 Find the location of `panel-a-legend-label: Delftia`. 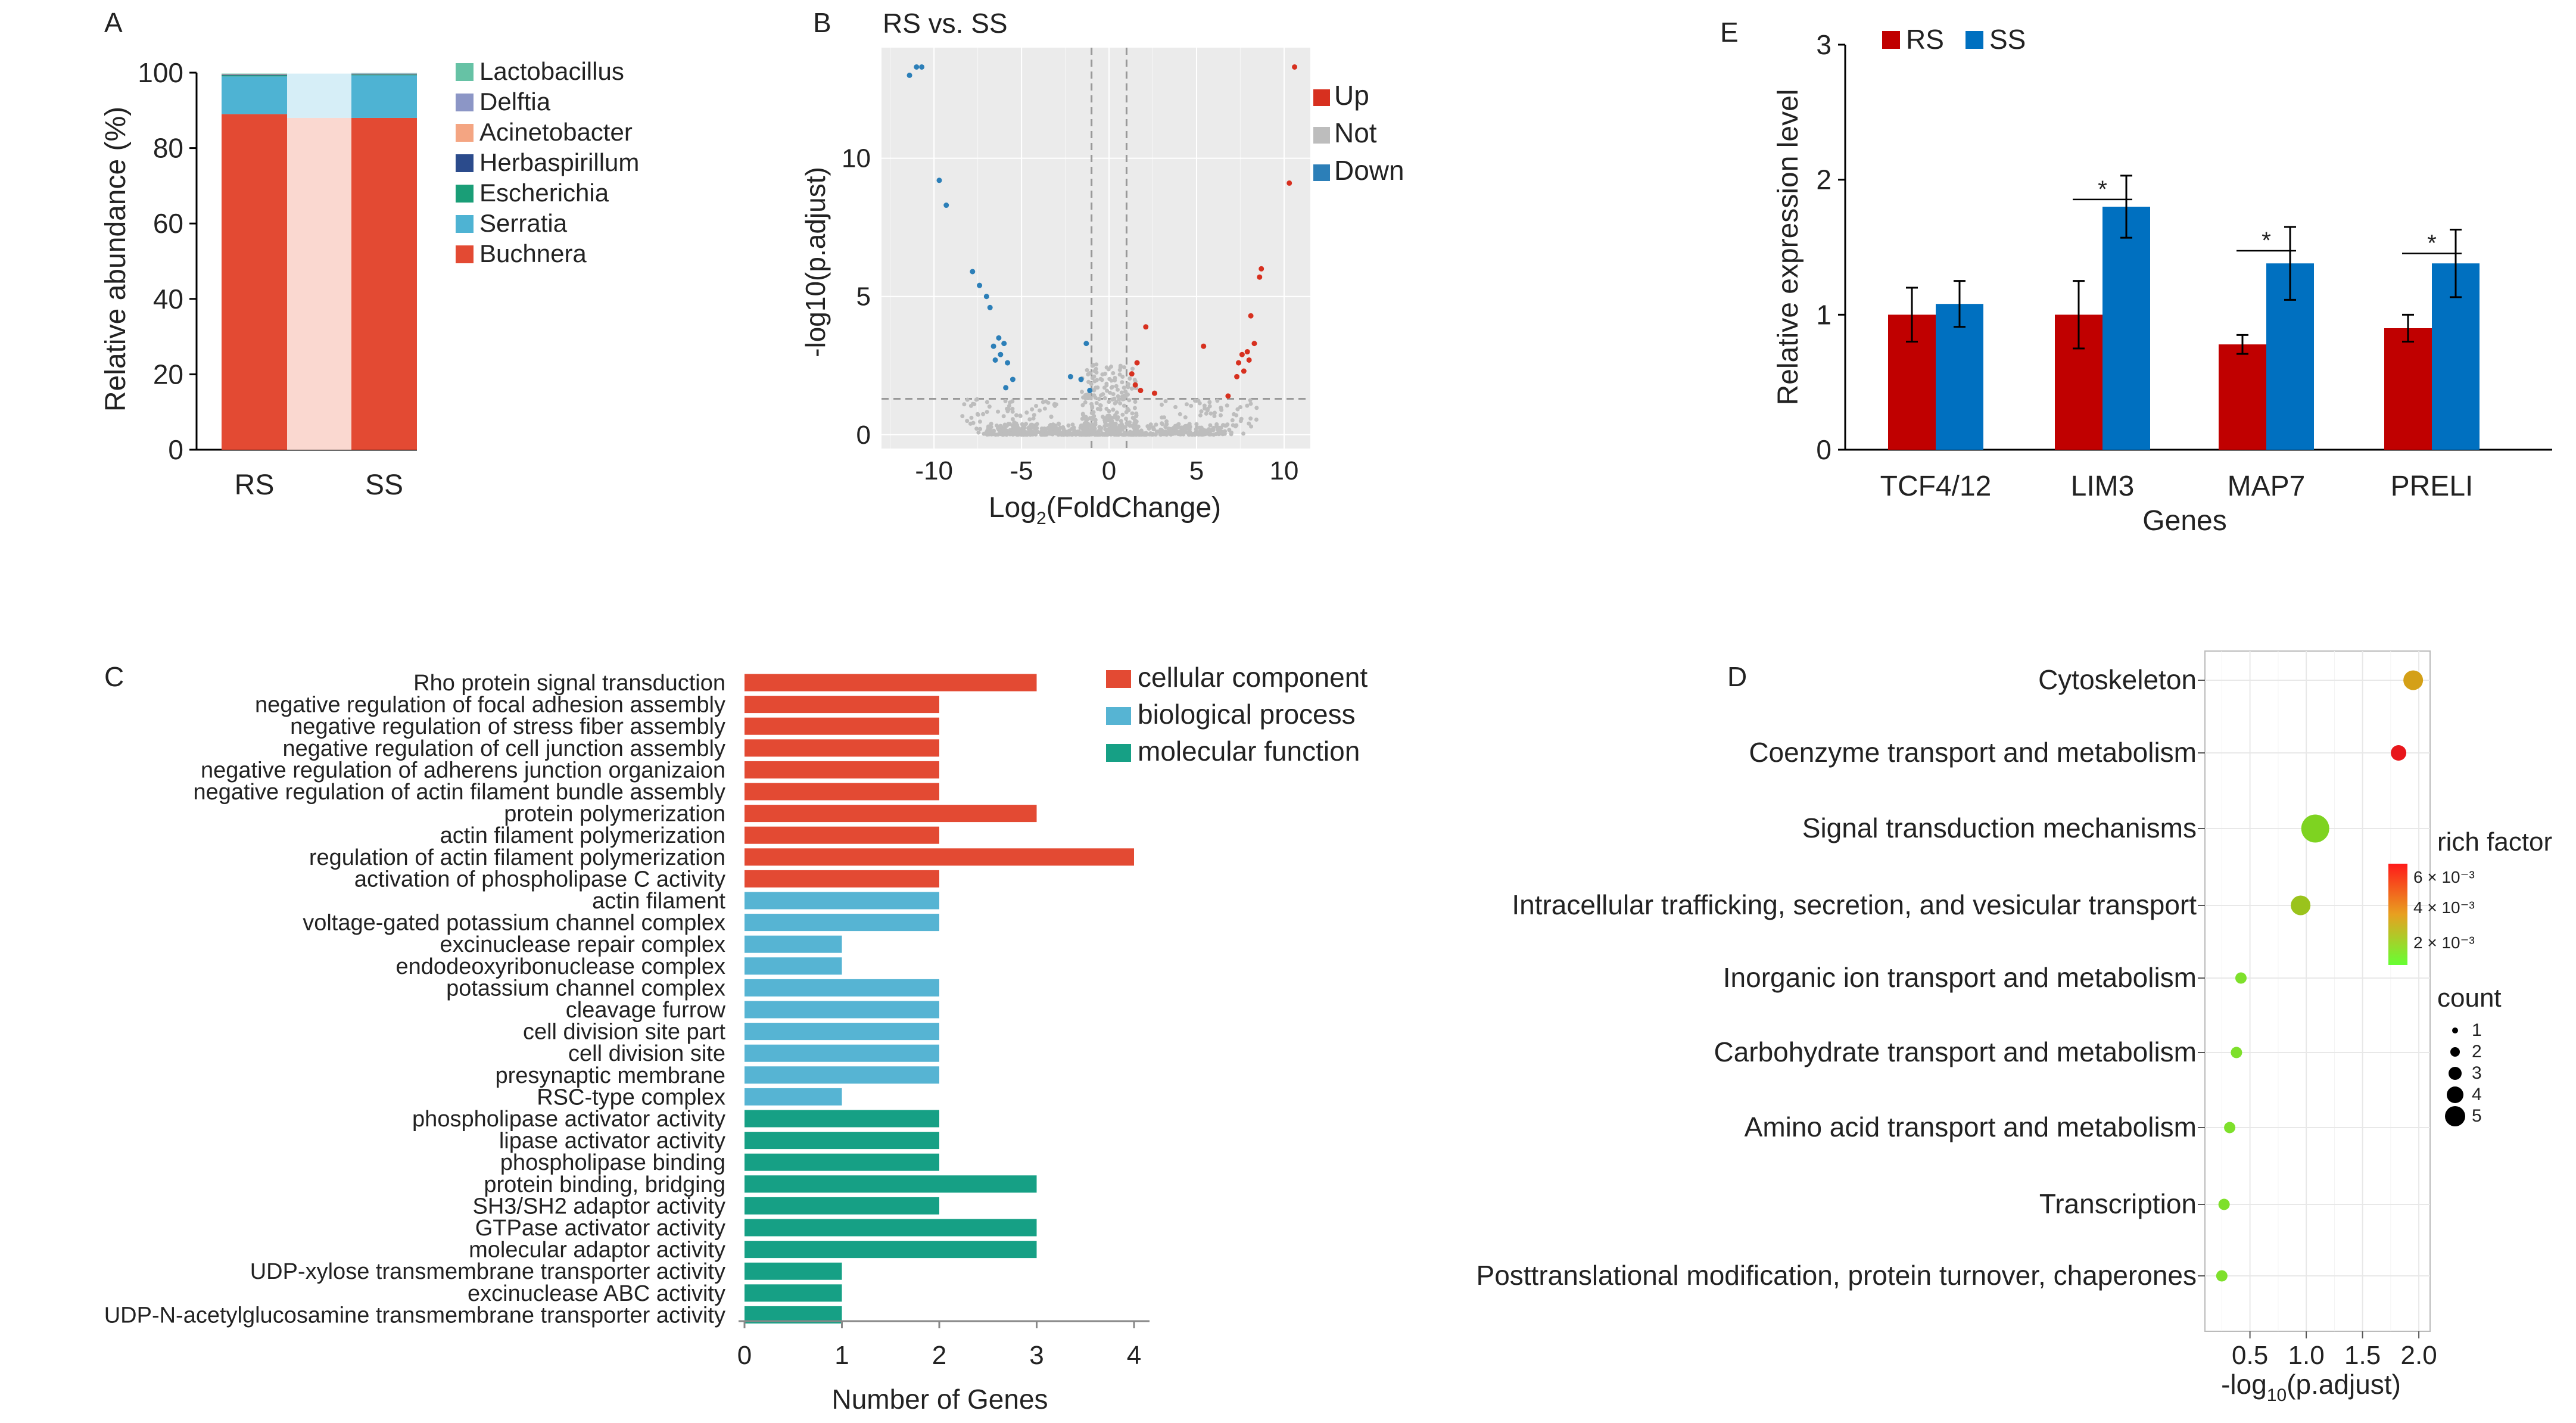

panel-a-legend-label: Delftia is located at coordinates (515, 102).